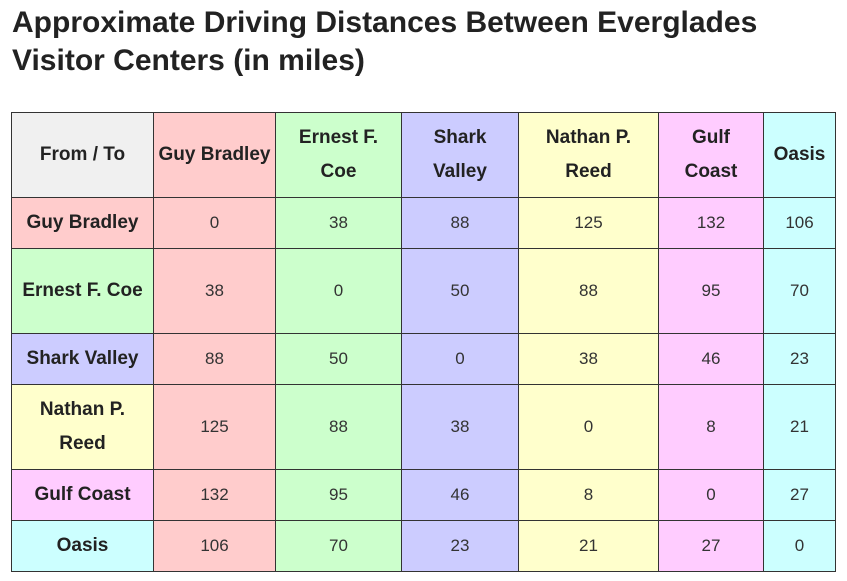 This screenshot has width=847, height=581. What do you see at coordinates (338, 155) in the screenshot?
I see `column-header: Ernest F. Coe` at bounding box center [338, 155].